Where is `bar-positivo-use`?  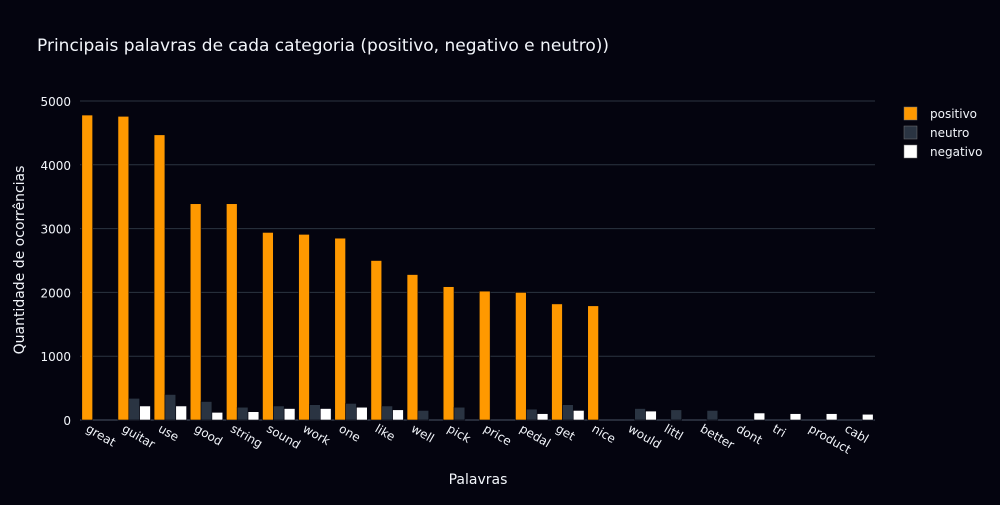
bar-positivo-use is located at coordinates (159, 277).